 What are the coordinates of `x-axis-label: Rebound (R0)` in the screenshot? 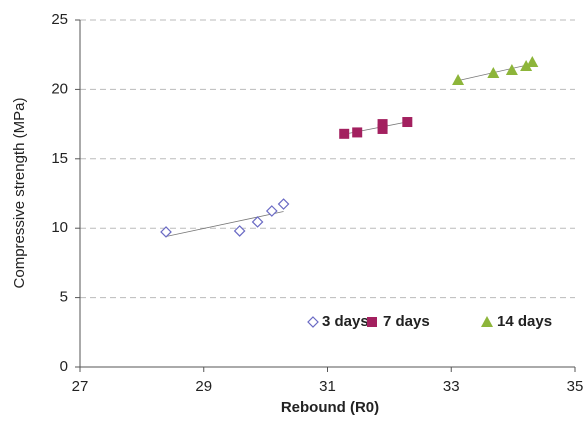 It's located at (330, 407).